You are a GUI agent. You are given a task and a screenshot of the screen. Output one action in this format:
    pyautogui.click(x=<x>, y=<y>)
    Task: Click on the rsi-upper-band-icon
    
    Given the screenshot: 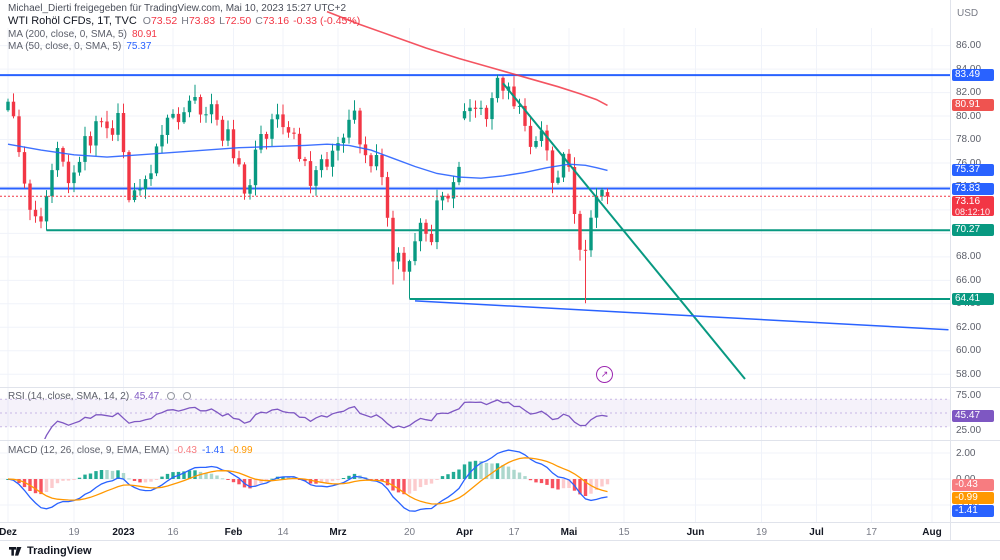 What is the action you would take?
    pyautogui.click(x=170, y=396)
    